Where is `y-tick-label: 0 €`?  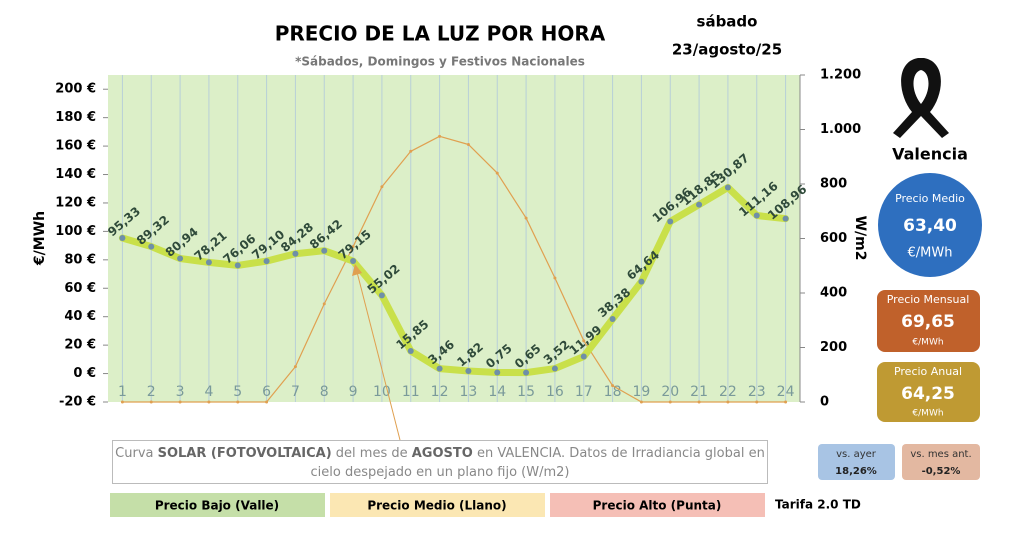
y-tick-label: 0 € is located at coordinates (84, 373).